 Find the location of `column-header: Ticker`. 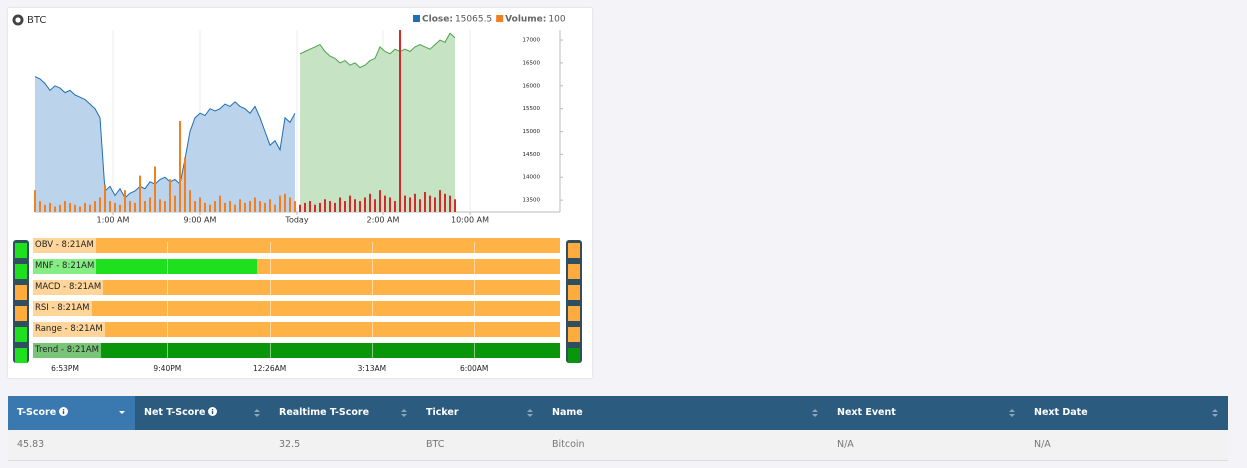

column-header: Ticker is located at coordinates (480, 413).